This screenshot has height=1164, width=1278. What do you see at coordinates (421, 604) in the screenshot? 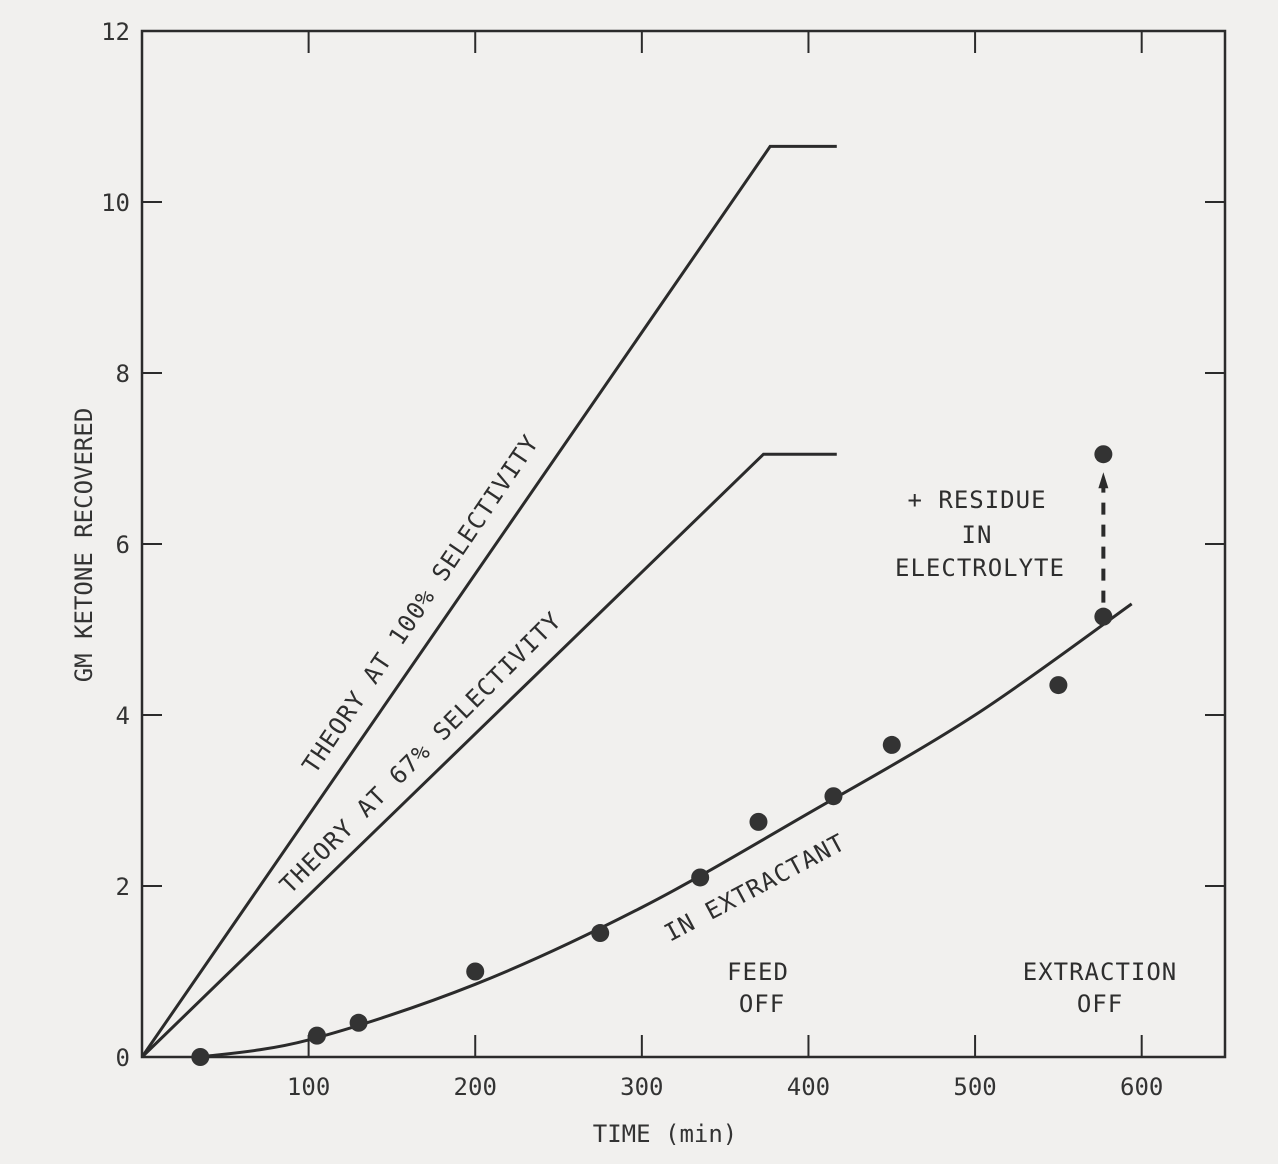
I see `annotation-theory-100: THEORY AT 100% SELECTIVITY` at bounding box center [421, 604].